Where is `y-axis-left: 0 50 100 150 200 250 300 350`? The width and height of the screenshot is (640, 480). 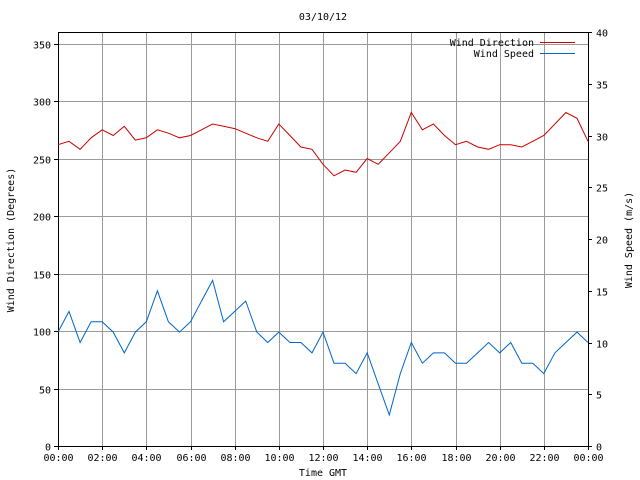
y-axis-left: 0 50 100 150 200 250 300 350 is located at coordinates (45, 247).